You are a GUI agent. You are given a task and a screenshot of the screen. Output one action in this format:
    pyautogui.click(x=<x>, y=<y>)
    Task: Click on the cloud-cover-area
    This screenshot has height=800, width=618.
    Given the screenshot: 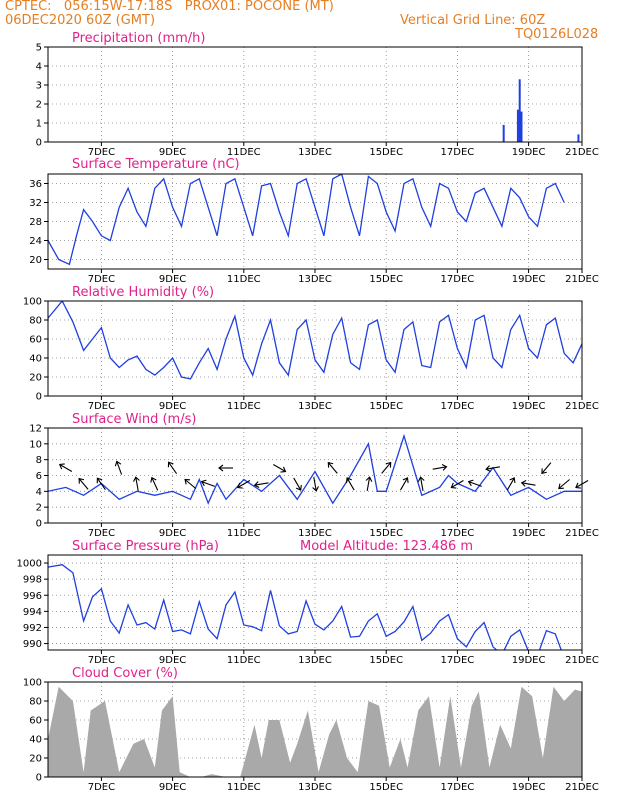 What is the action you would take?
    pyautogui.click(x=315, y=731)
    